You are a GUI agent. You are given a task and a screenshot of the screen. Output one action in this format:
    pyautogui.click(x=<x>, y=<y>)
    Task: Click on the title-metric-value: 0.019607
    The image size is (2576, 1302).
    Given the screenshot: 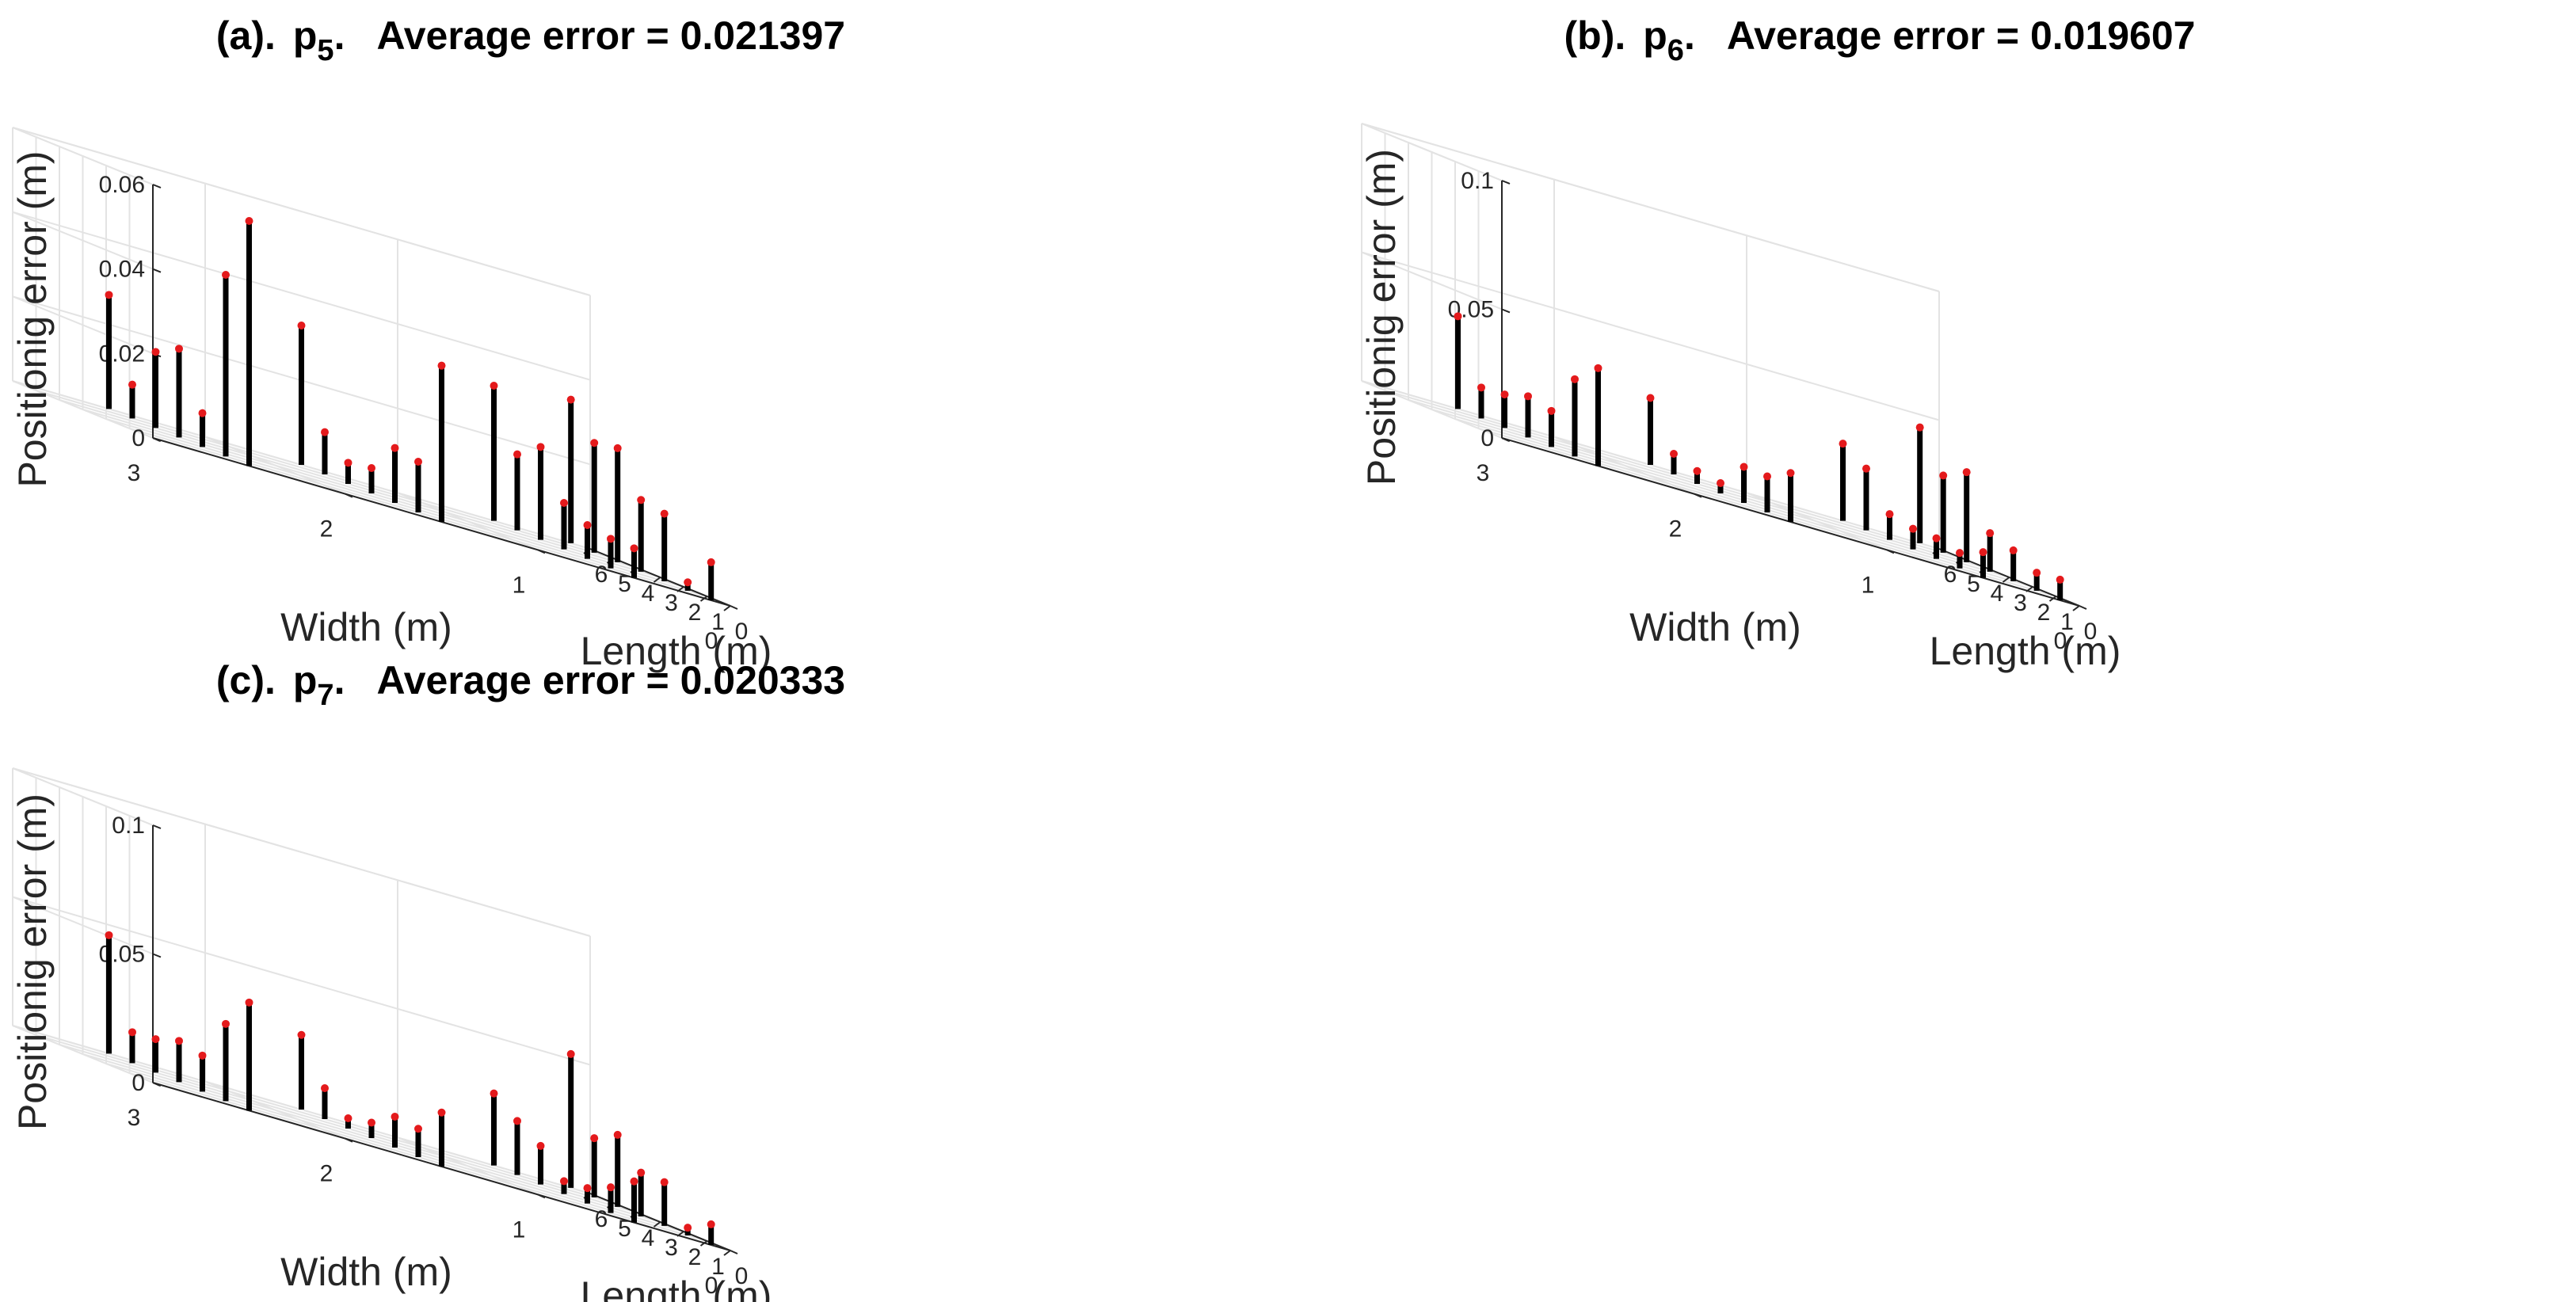 What is the action you would take?
    pyautogui.click(x=2113, y=35)
    